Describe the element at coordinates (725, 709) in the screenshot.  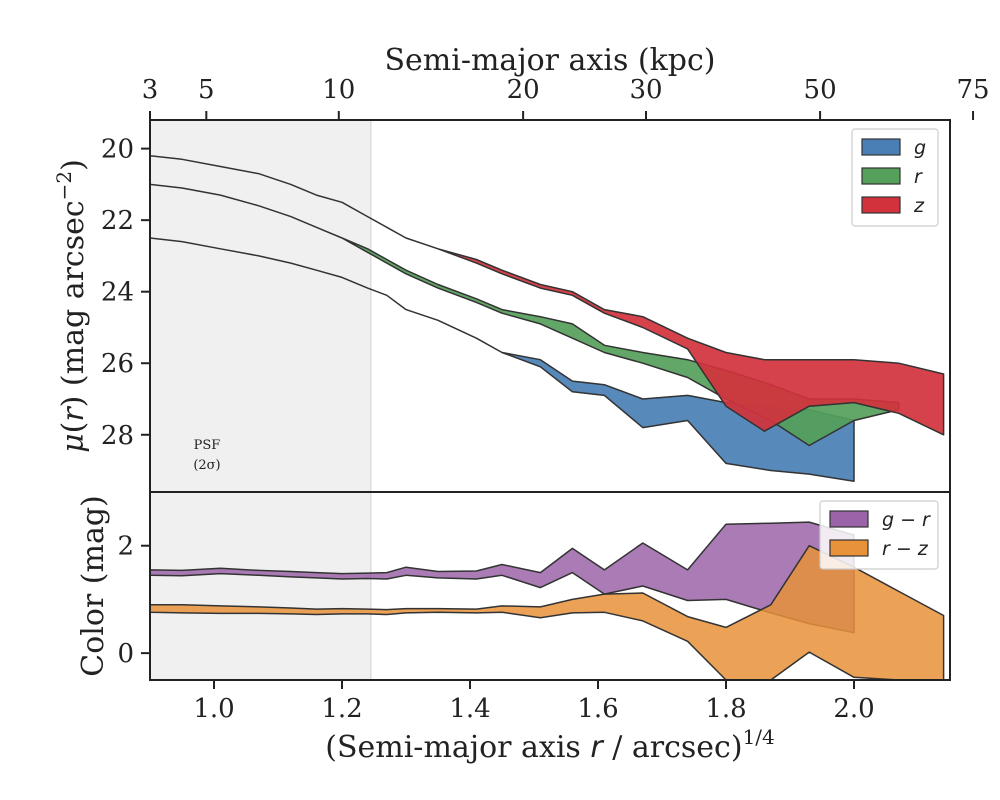
I see `x-tick-label: 1.8` at that location.